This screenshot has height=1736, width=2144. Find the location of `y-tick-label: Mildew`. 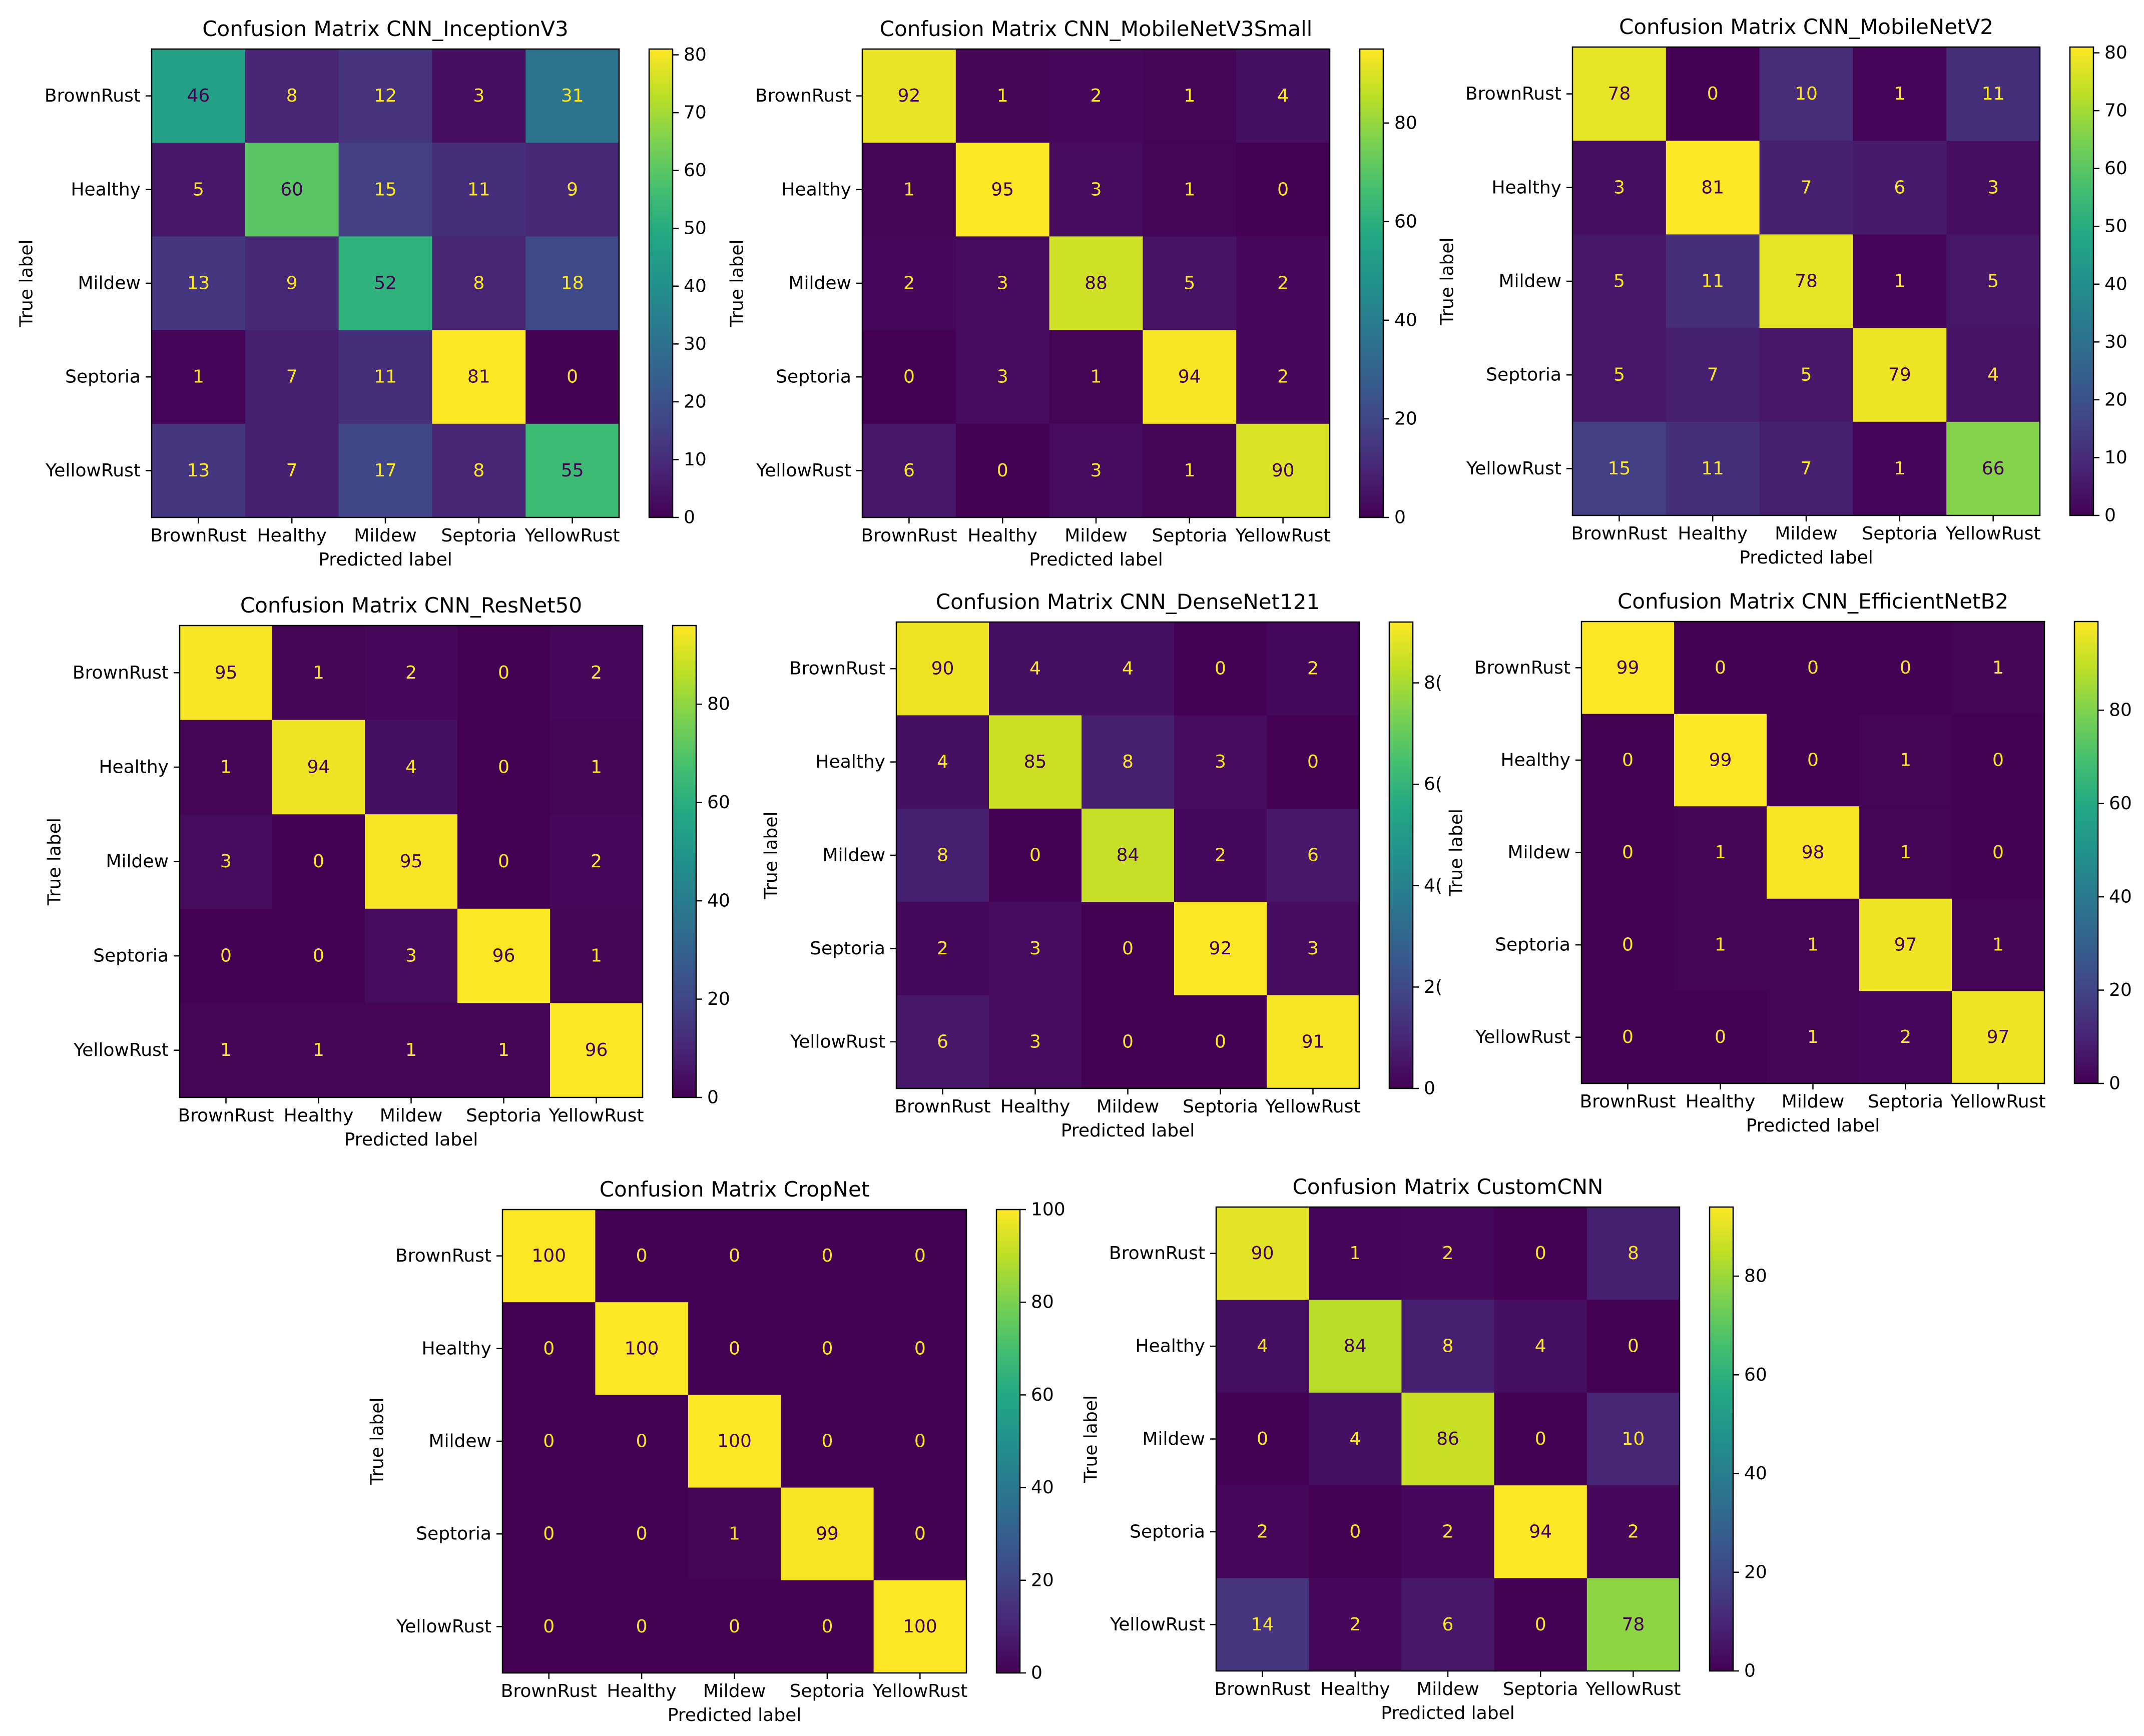

y-tick-label: Mildew is located at coordinates (459, 1441).